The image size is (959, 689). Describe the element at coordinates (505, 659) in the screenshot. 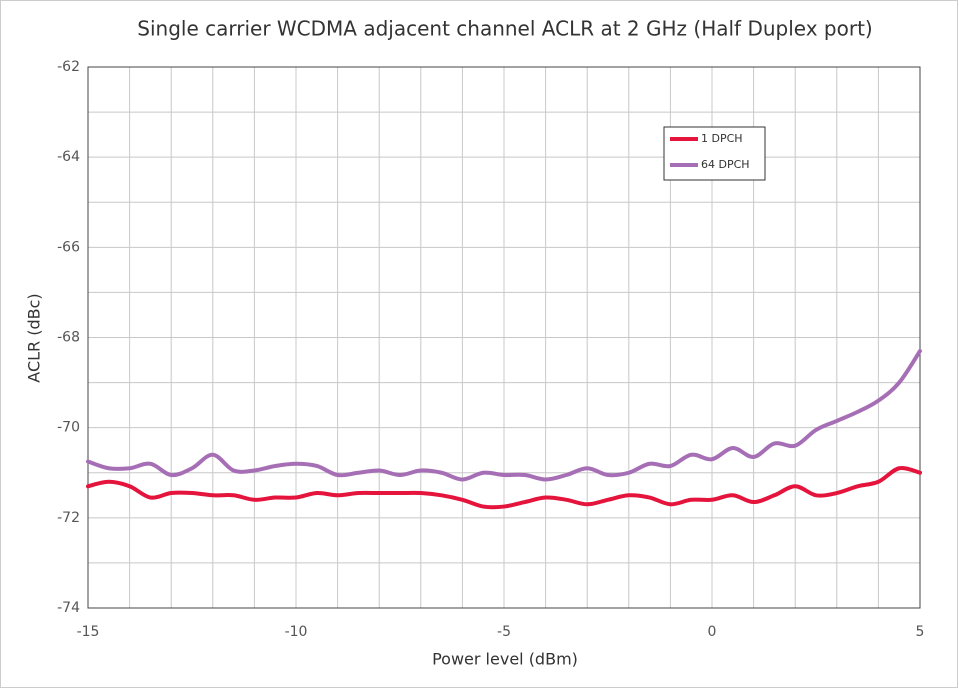

I see `x-axis-label: Power level (dBm)` at that location.